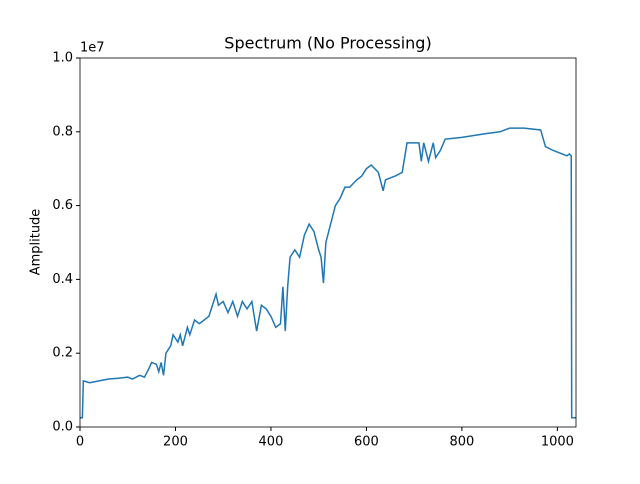 The image size is (640, 484). I want to click on y-tick-label: 0.8, so click(62, 131).